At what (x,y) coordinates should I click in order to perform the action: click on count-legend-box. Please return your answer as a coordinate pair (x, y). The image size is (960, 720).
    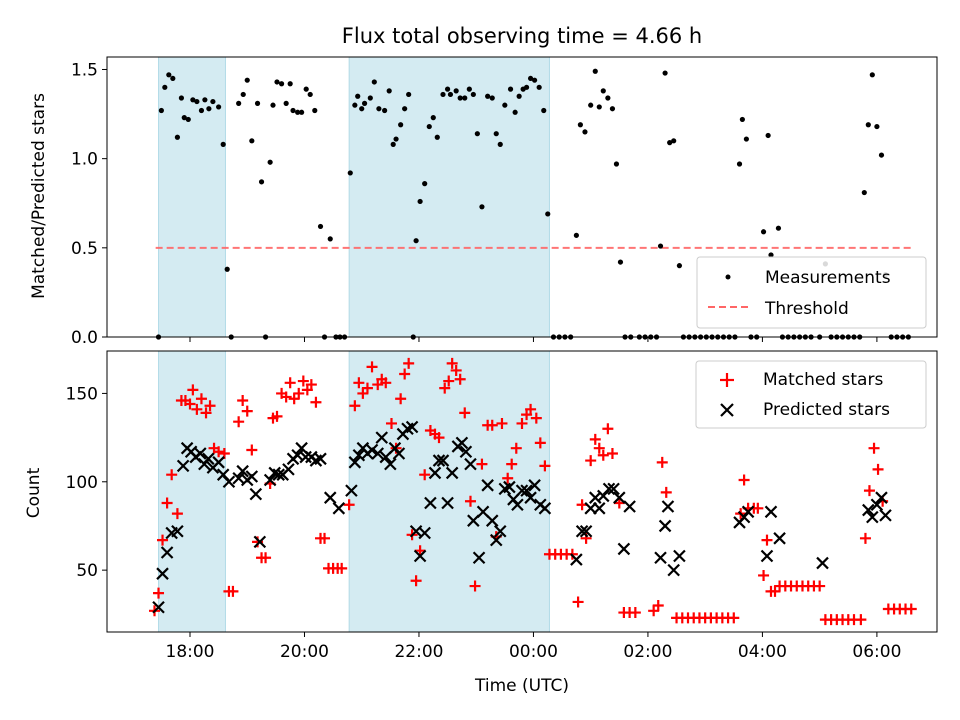
    Looking at the image, I should click on (811, 394).